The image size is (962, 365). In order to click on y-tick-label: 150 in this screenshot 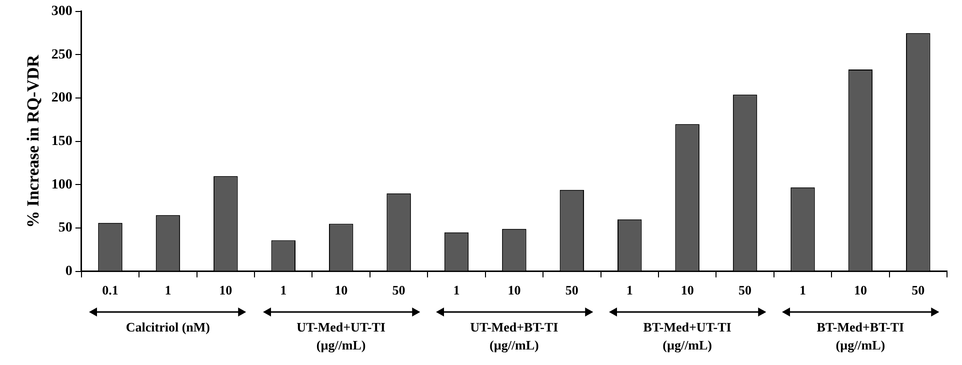, I will do `click(61, 142)`.